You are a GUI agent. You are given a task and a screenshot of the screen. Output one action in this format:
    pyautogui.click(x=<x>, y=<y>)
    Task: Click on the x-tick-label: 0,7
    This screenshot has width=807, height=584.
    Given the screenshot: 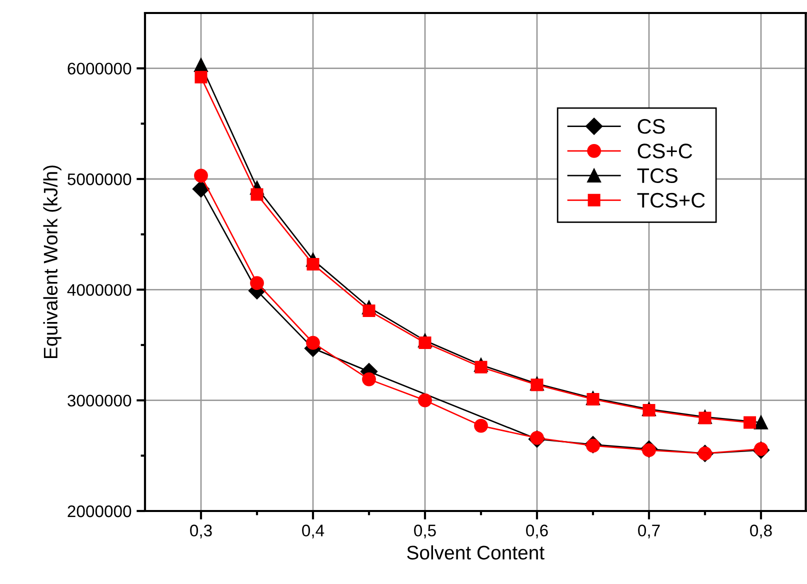 What is the action you would take?
    pyautogui.click(x=649, y=531)
    